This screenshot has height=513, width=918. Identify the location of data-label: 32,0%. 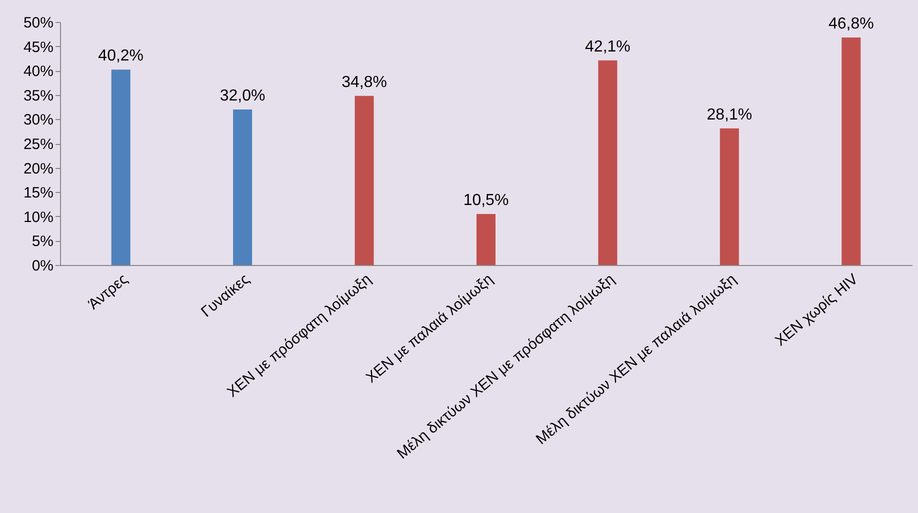
(243, 95).